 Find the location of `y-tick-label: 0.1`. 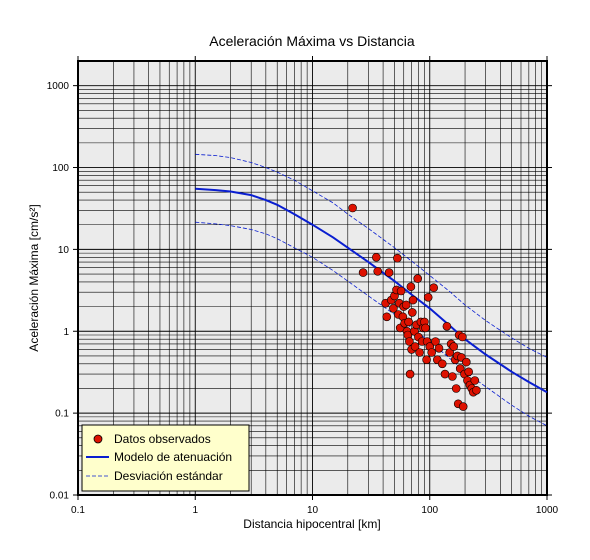

y-tick-label: 0.1 is located at coordinates (62, 414).